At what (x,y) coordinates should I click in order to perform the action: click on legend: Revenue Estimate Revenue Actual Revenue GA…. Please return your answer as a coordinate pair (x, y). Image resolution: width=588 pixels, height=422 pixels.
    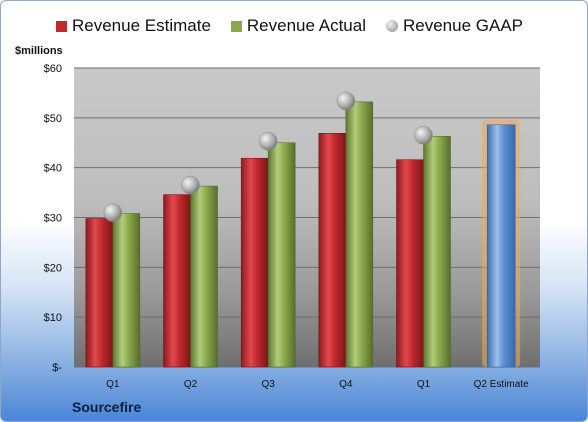
    Looking at the image, I should click on (299, 26).